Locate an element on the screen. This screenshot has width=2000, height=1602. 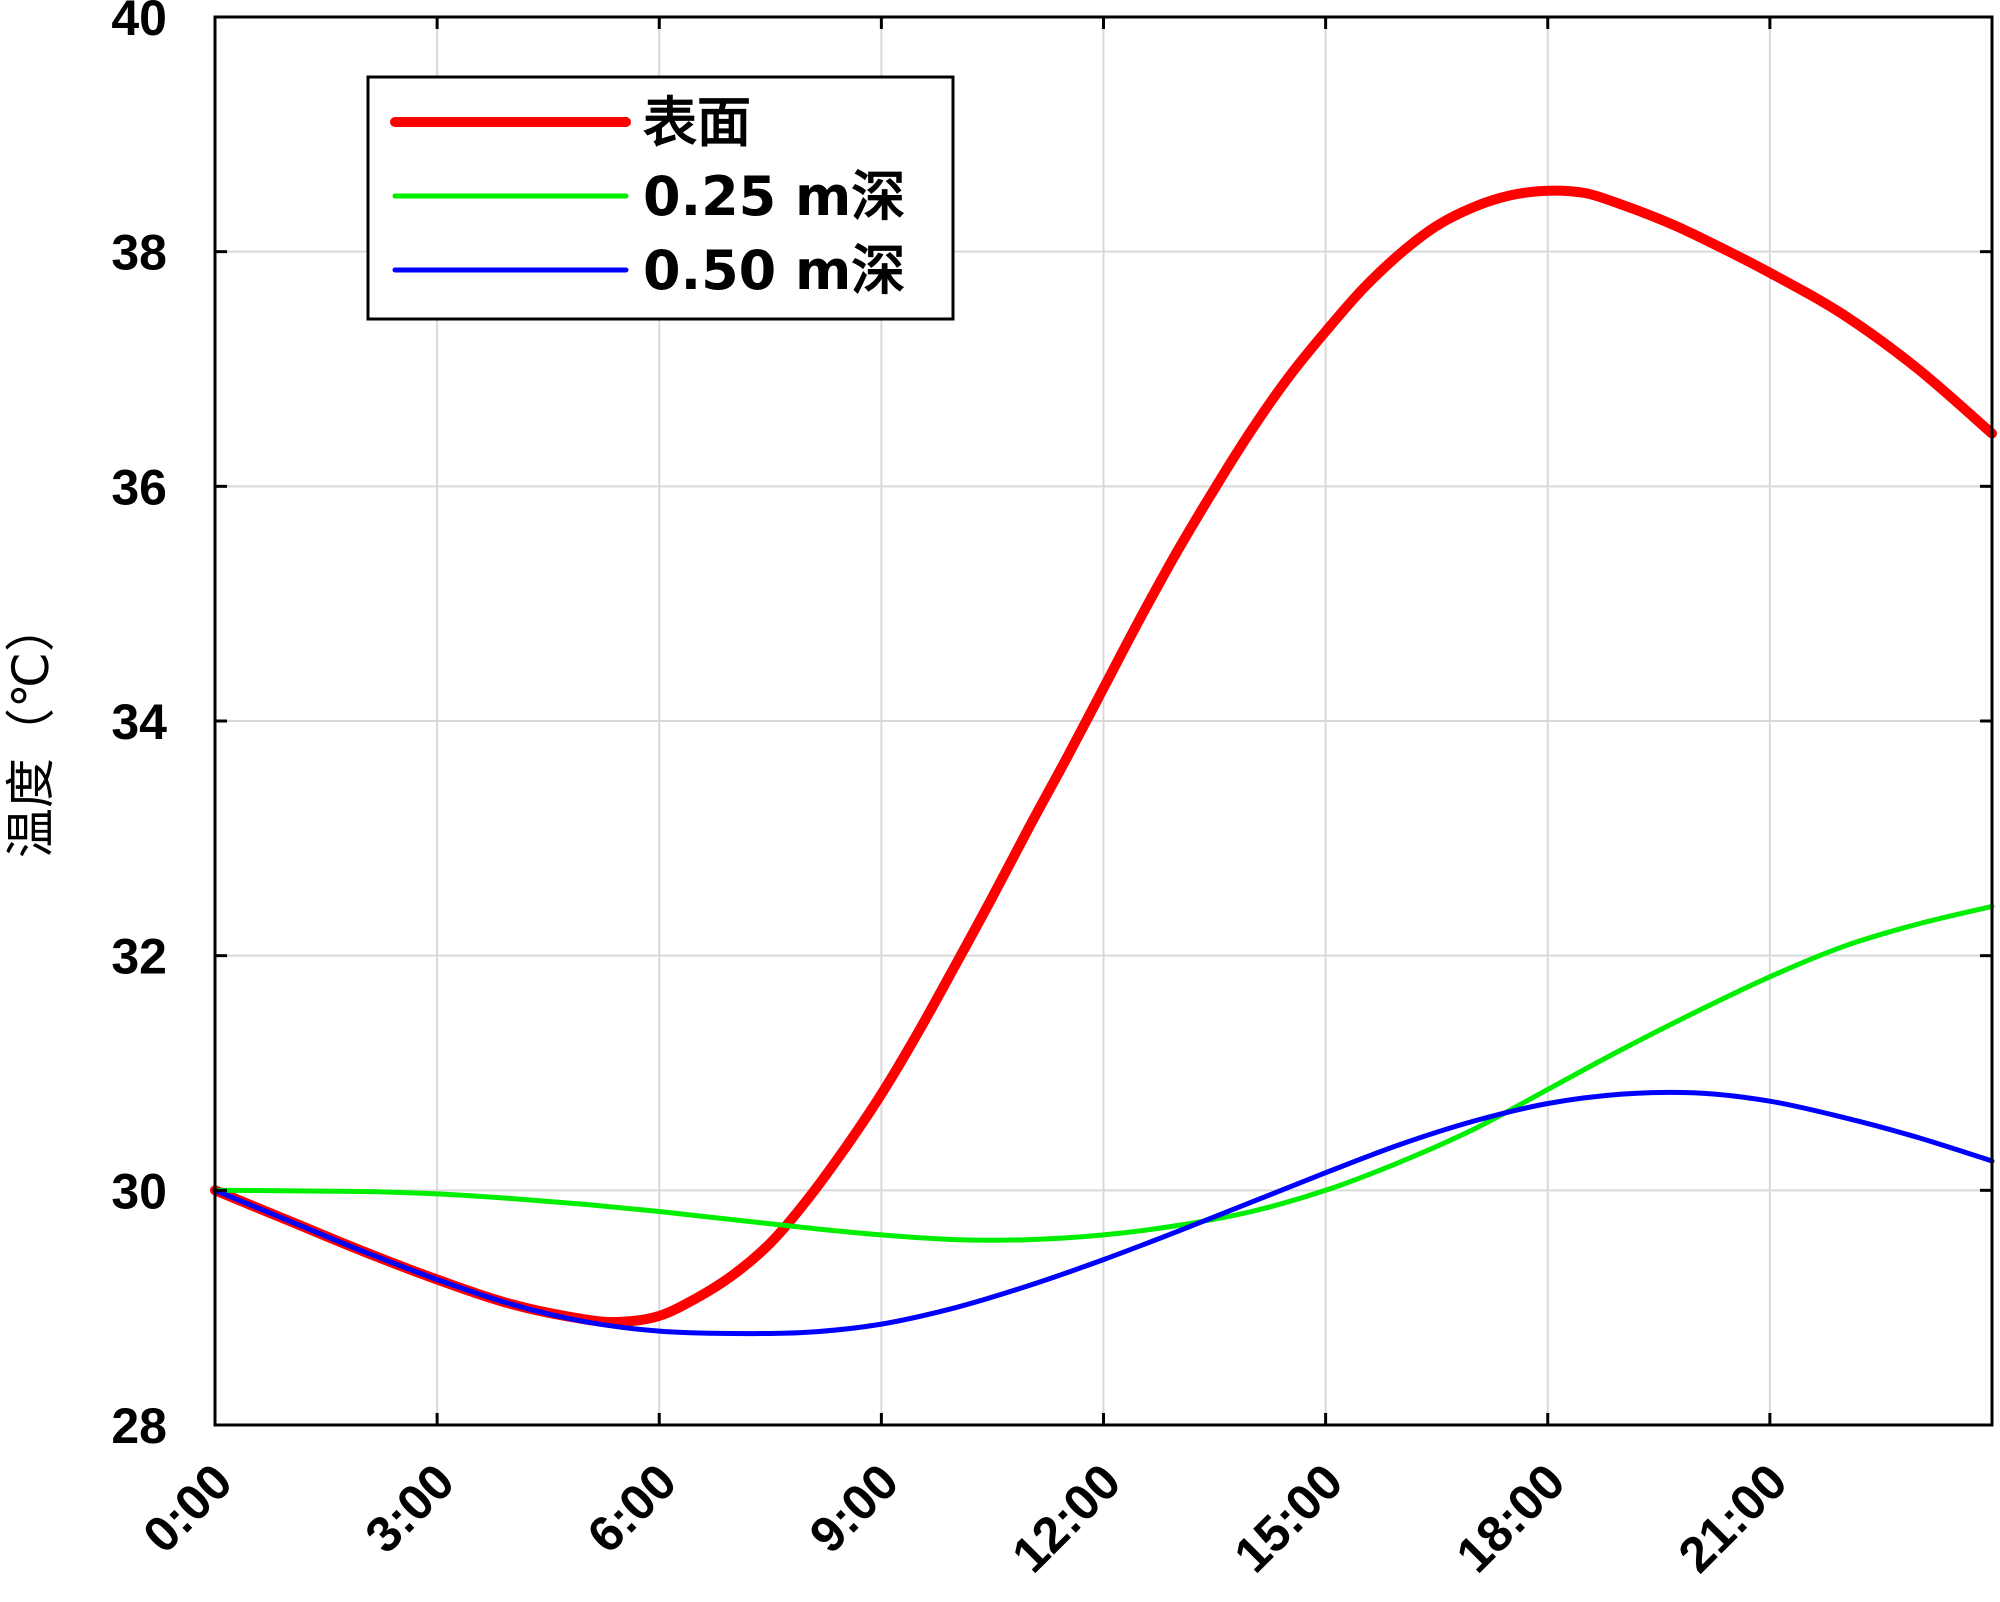
y-tick-label: 28 is located at coordinates (139, 1426).